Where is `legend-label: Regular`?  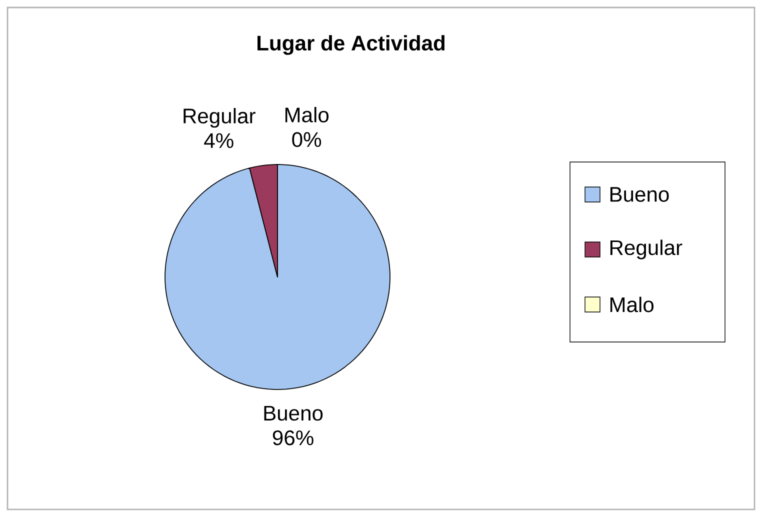
legend-label: Regular is located at coordinates (646, 250).